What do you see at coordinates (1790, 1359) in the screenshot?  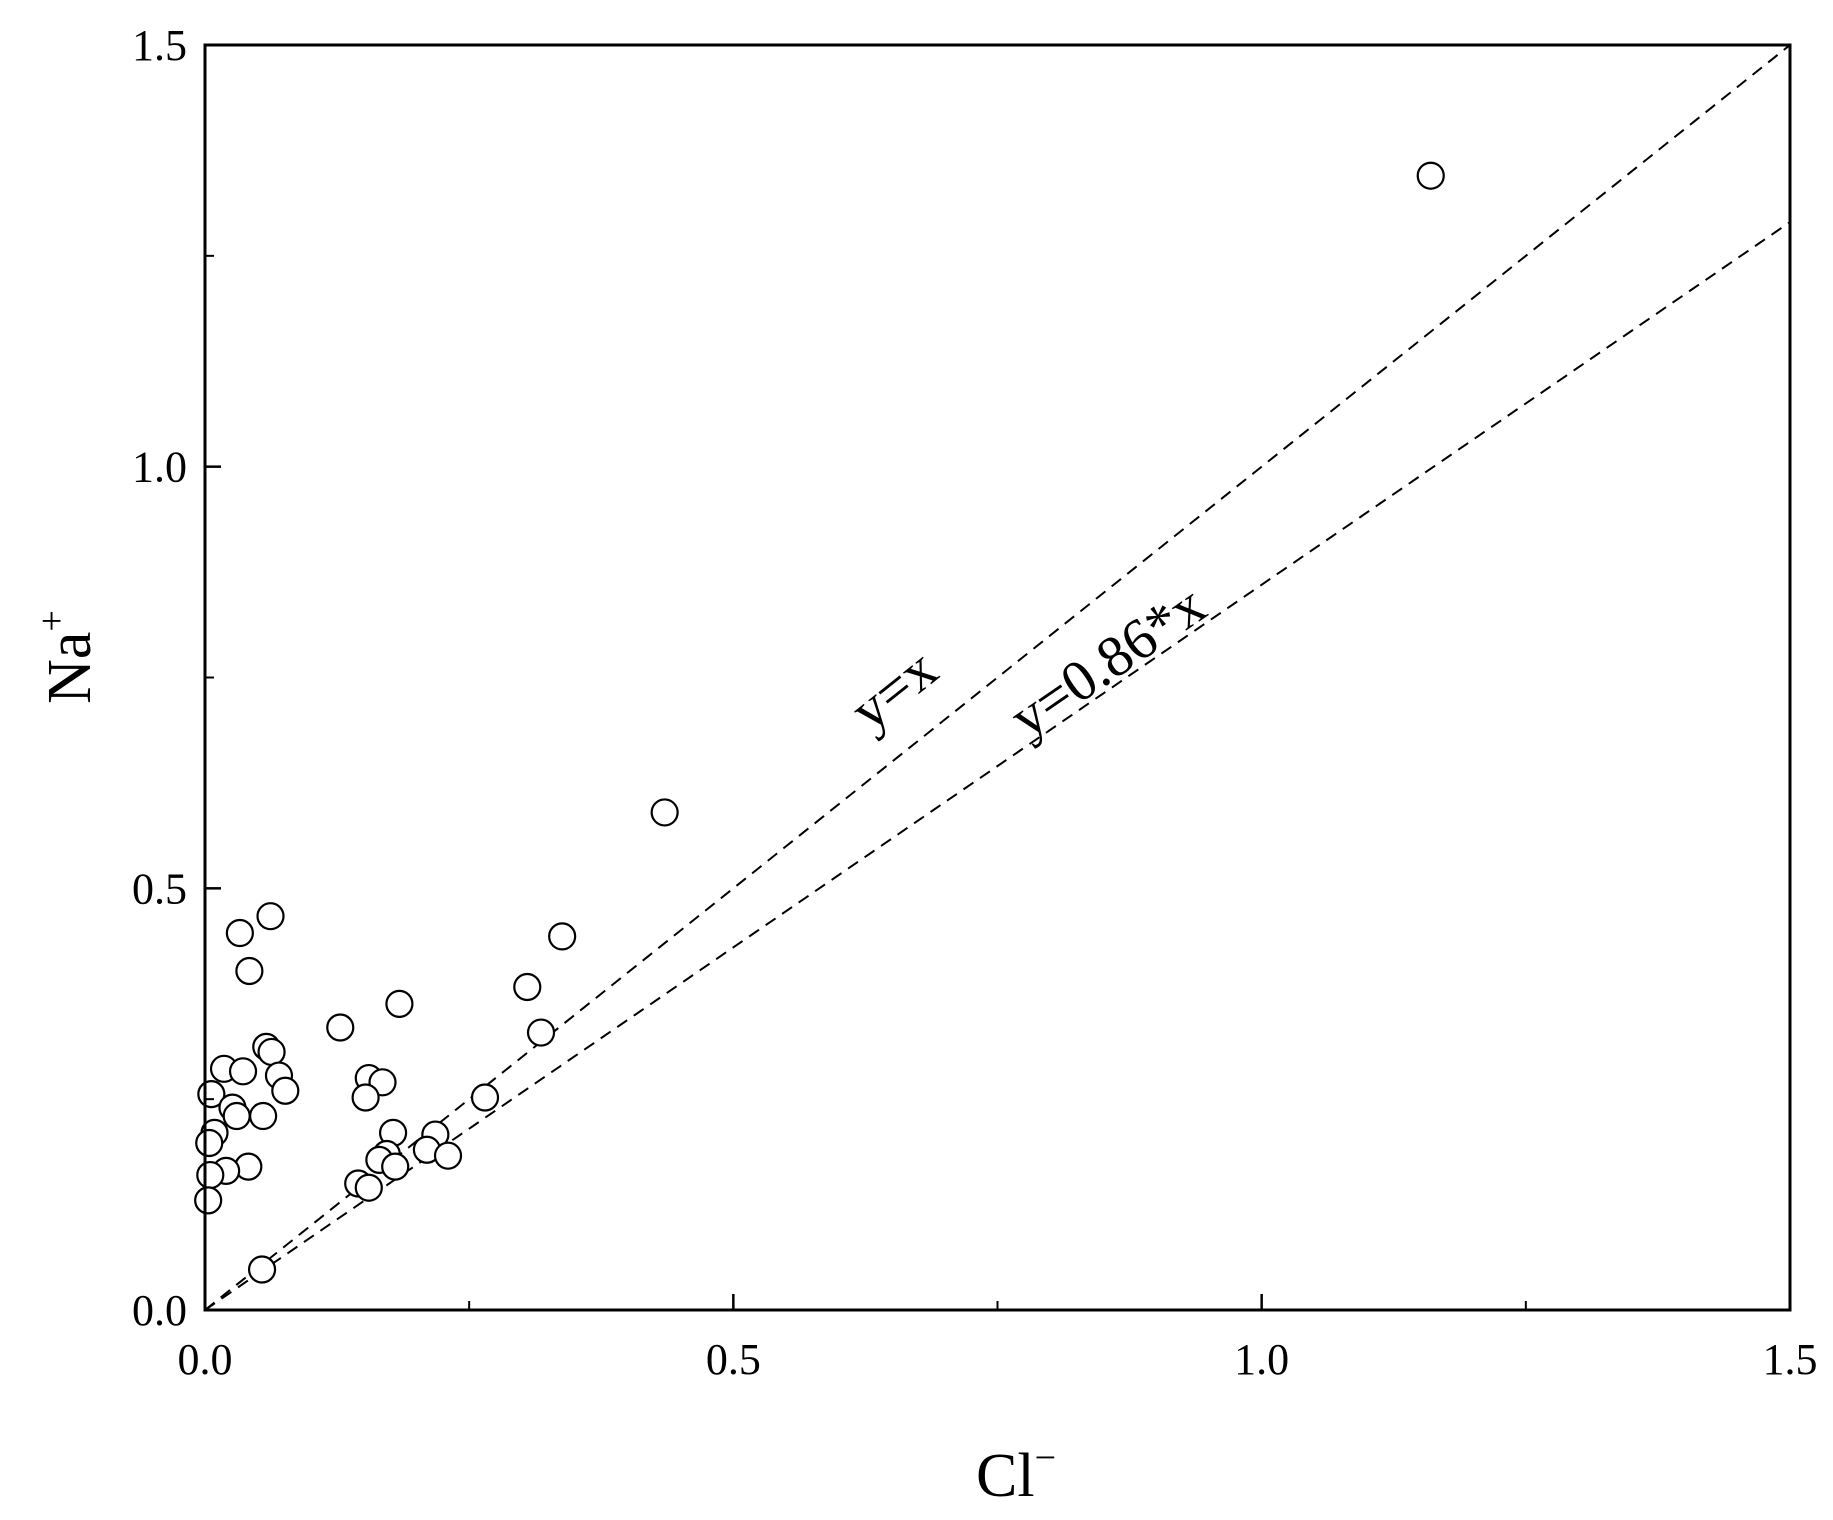 I see `x-tick-label: 1.5` at bounding box center [1790, 1359].